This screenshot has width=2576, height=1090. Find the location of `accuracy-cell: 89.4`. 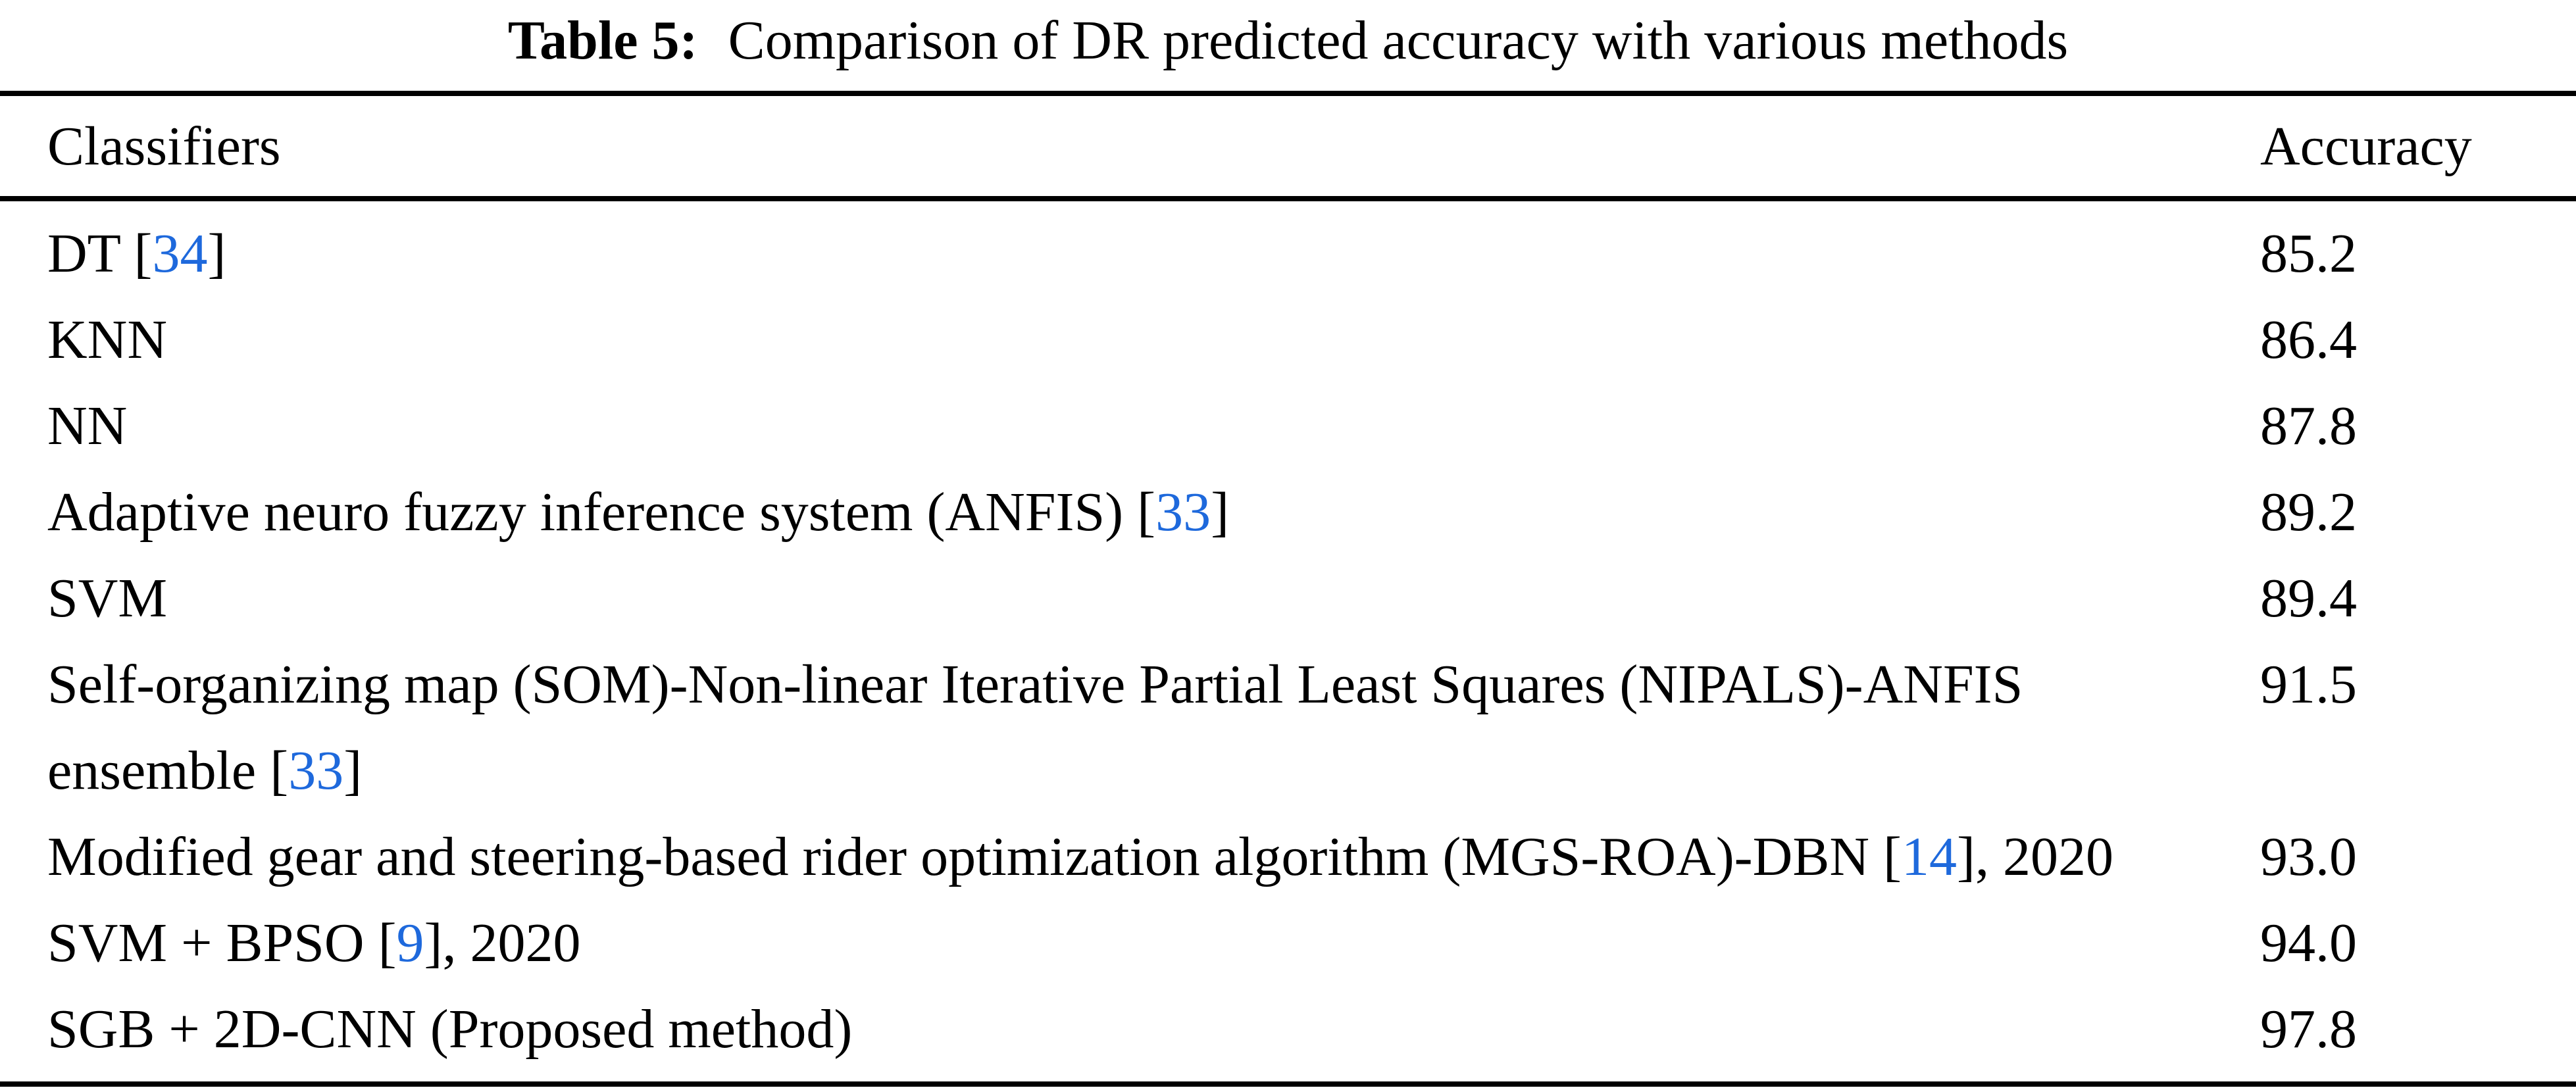

accuracy-cell: 89.4 is located at coordinates (2308, 599).